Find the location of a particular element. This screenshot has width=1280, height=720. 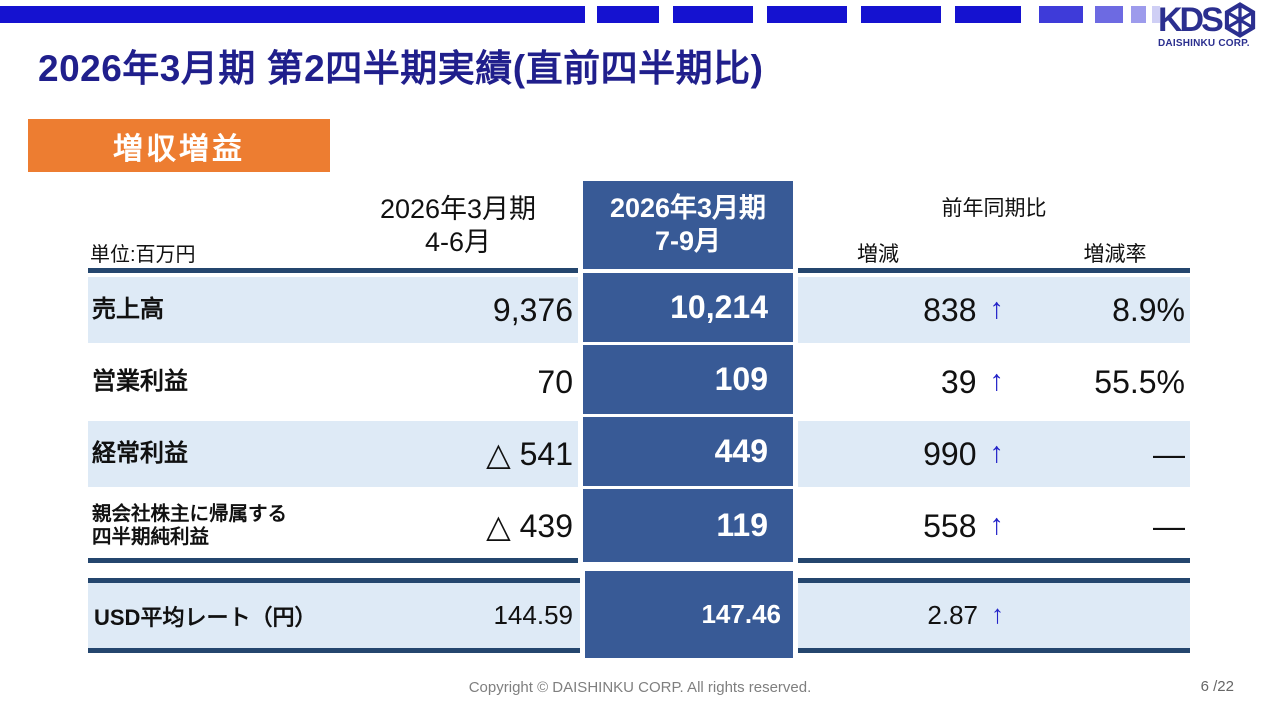

column-header-current-line2: 7-9月 is located at coordinates (688, 241).